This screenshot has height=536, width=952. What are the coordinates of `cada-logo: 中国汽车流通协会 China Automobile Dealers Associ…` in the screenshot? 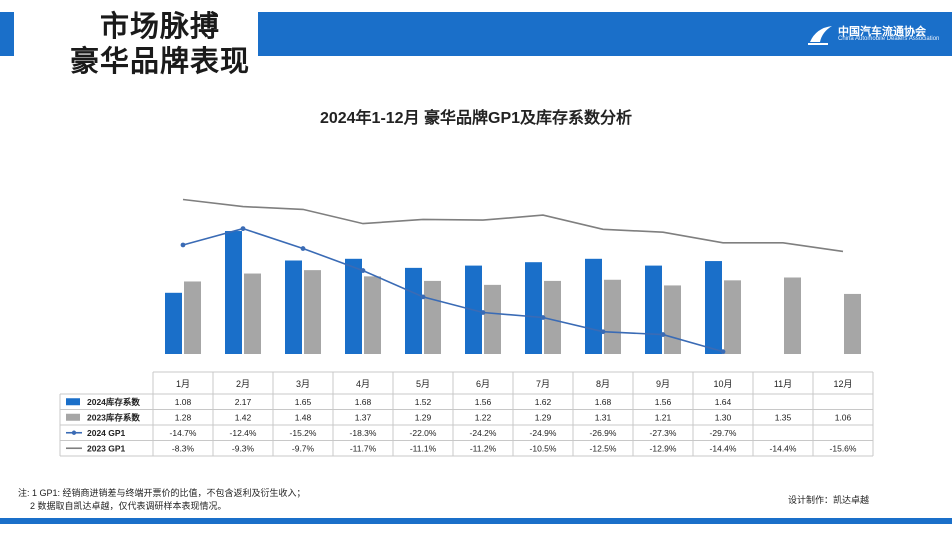 It's located at (876, 35).